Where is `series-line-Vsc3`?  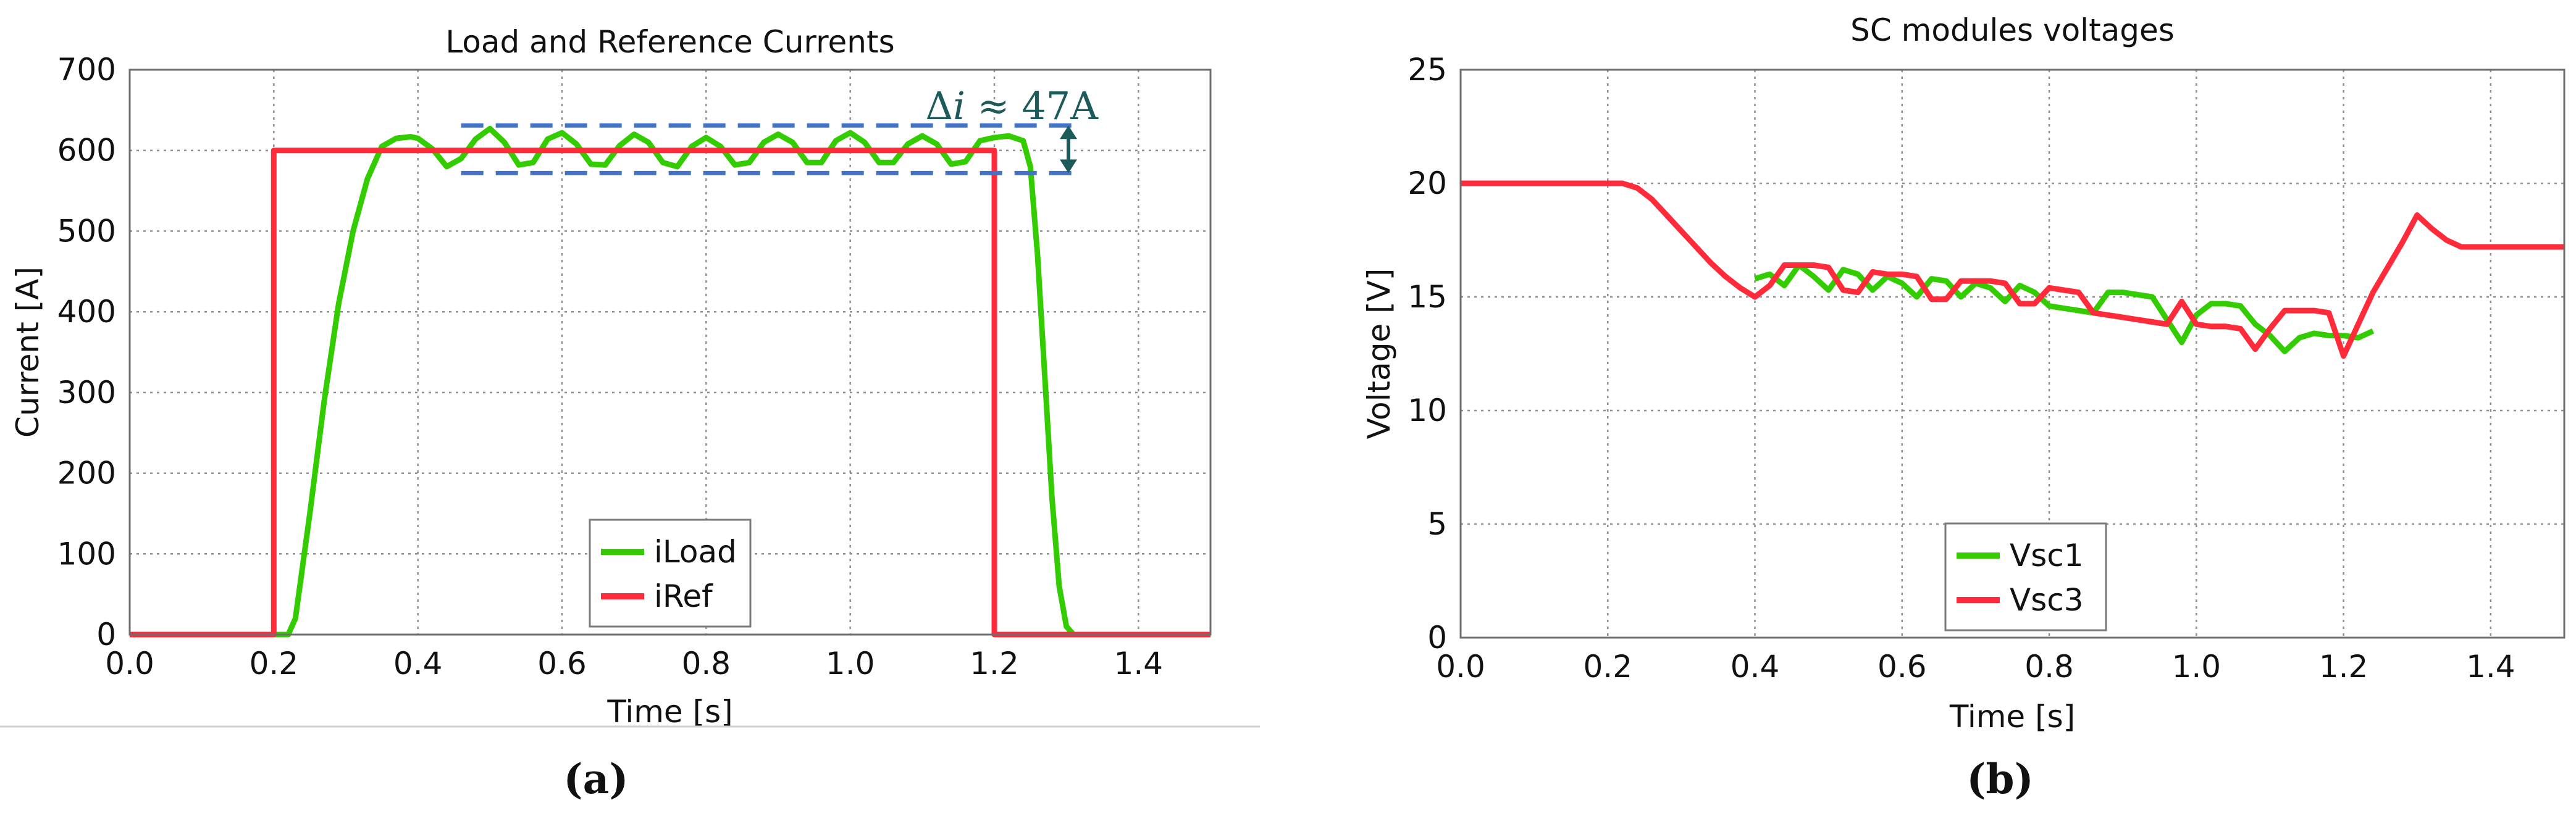 series-line-Vsc3 is located at coordinates (2013, 270).